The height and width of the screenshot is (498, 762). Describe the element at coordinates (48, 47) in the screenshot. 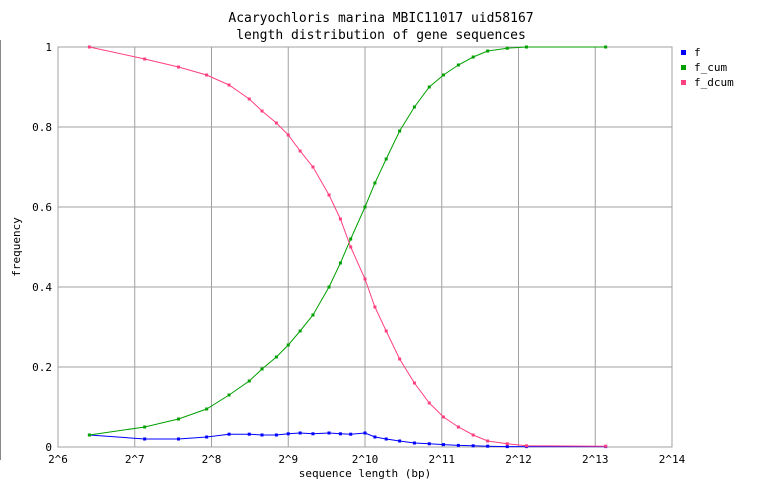

I see `y-tick-label: 1` at that location.